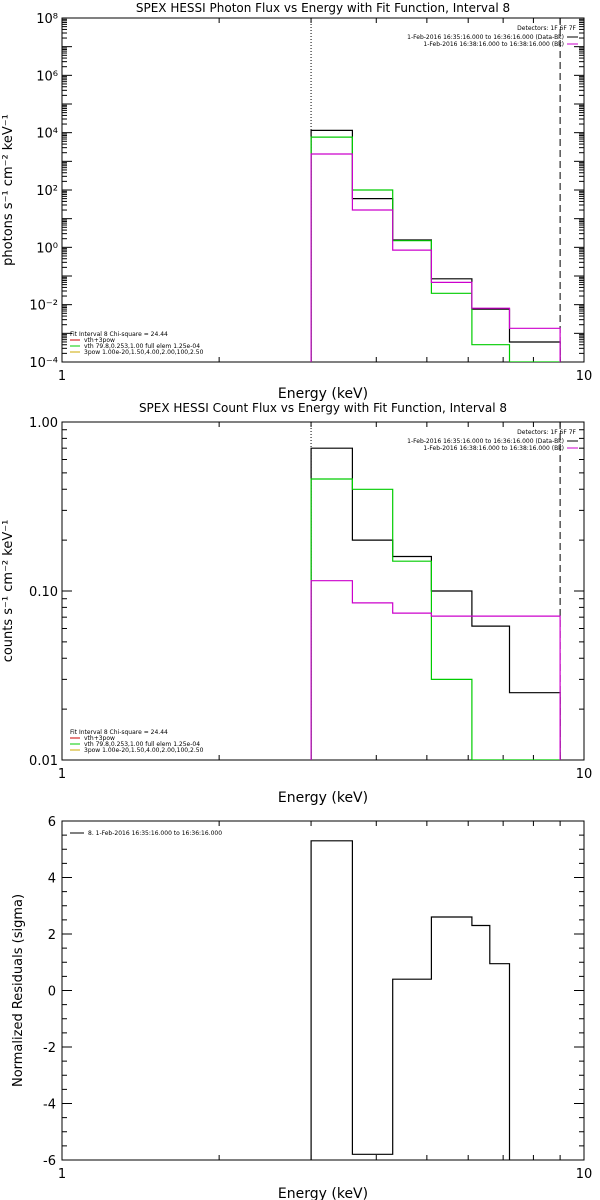  Describe the element at coordinates (8, 190) in the screenshot. I see `y-axis-label: photons s⁻¹ cm⁻² keV⁻¹` at that location.